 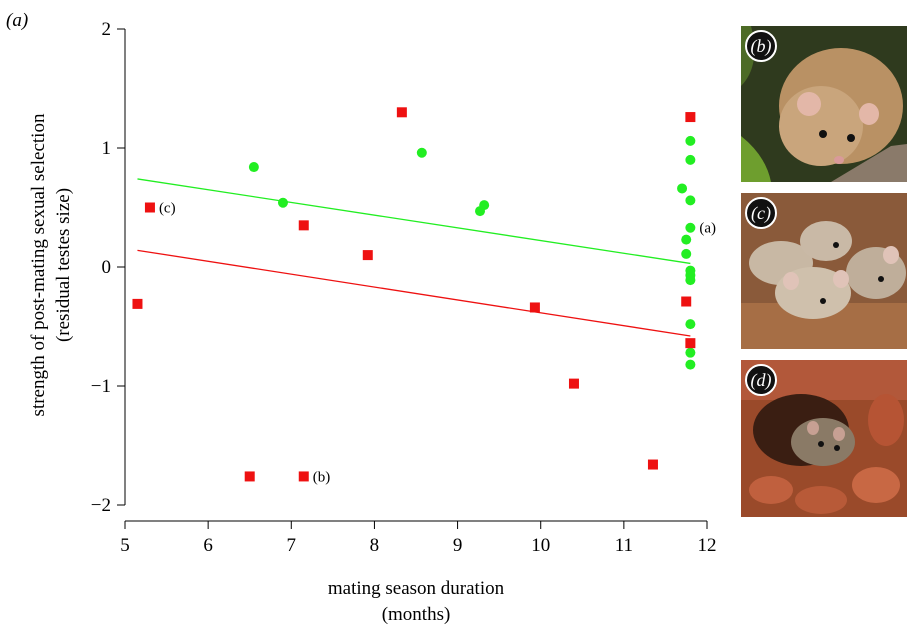 I want to click on x-tick-label: 10, so click(x=540, y=545).